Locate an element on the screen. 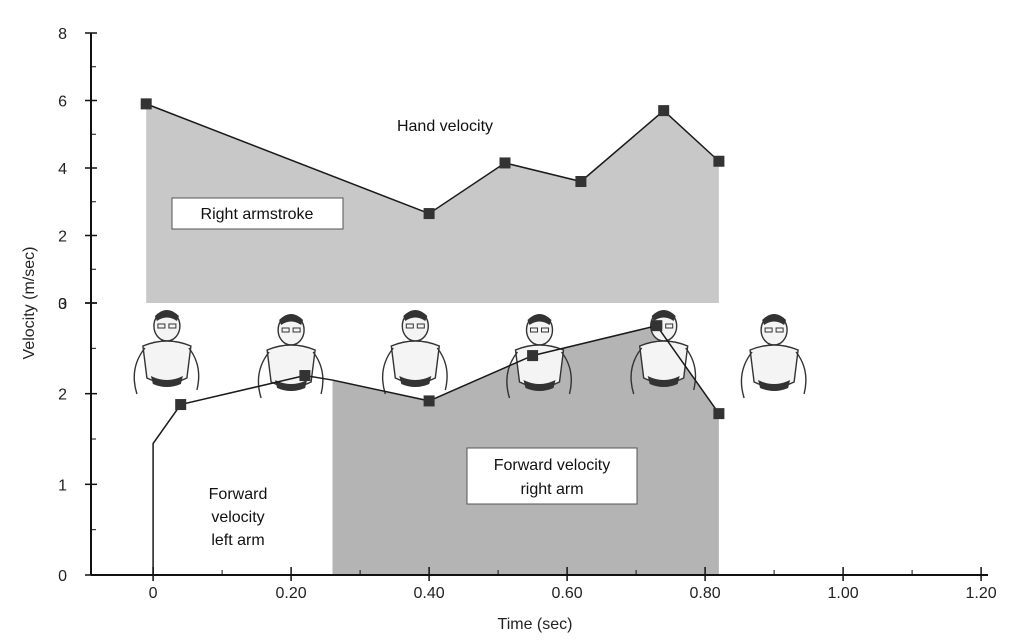  right-armstroke-label-box: Right armstroke is located at coordinates (257, 213).